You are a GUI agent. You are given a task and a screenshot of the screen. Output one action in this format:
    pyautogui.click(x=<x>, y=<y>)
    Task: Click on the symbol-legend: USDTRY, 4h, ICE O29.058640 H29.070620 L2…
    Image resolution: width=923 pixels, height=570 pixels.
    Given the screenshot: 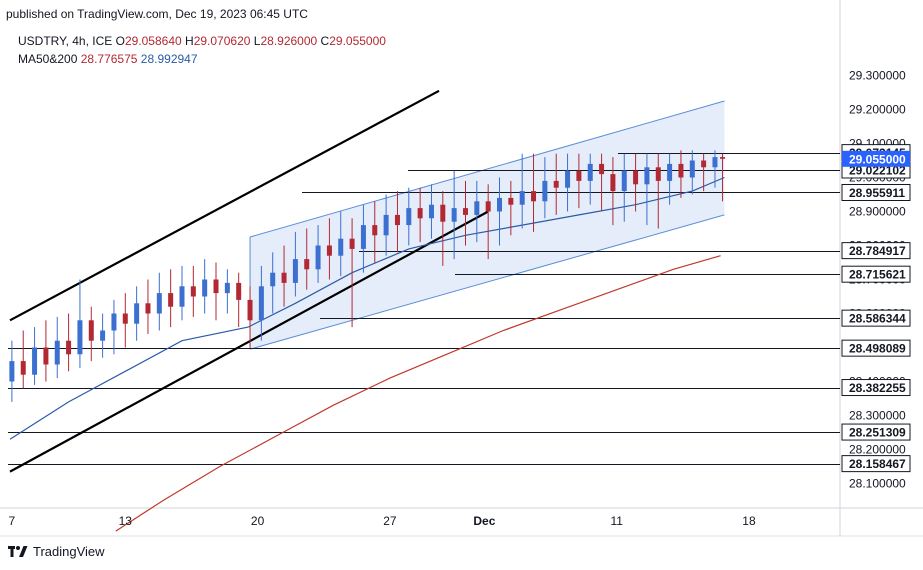 What is the action you would take?
    pyautogui.click(x=202, y=41)
    